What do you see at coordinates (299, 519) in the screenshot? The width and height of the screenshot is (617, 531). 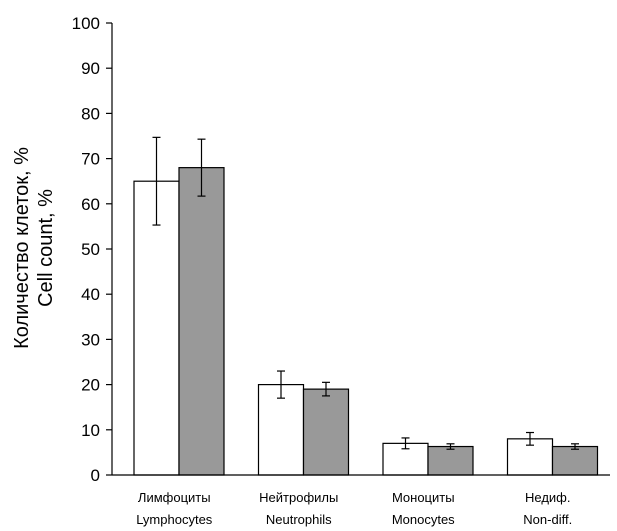 I see `x-tick-label-en: Neutrophils` at bounding box center [299, 519].